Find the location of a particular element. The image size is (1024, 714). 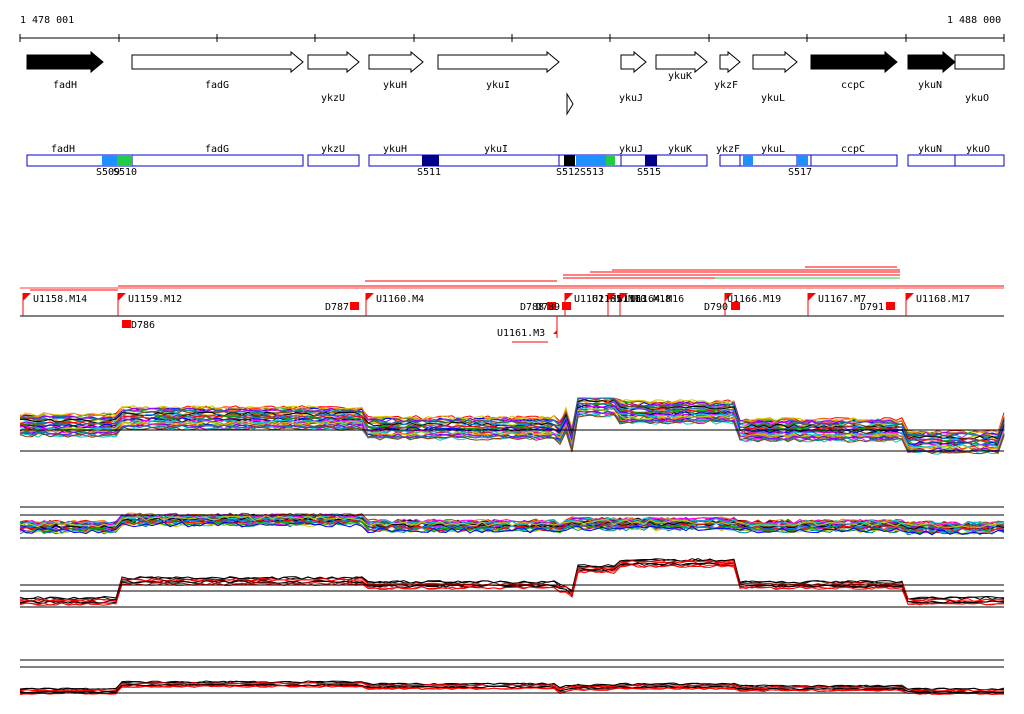

transcript-label: U1168.M17 is located at coordinates (943, 299).